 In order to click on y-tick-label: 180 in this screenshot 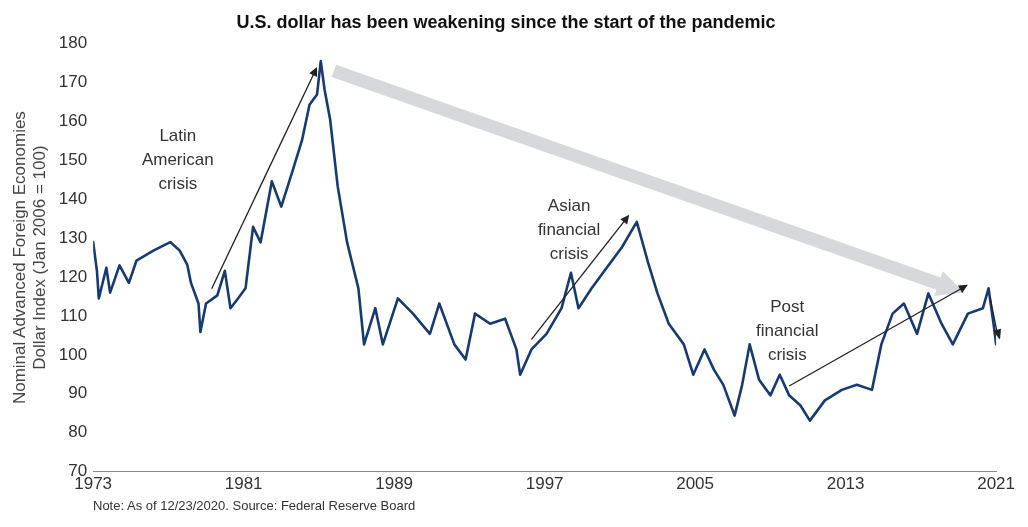, I will do `click(73, 43)`.